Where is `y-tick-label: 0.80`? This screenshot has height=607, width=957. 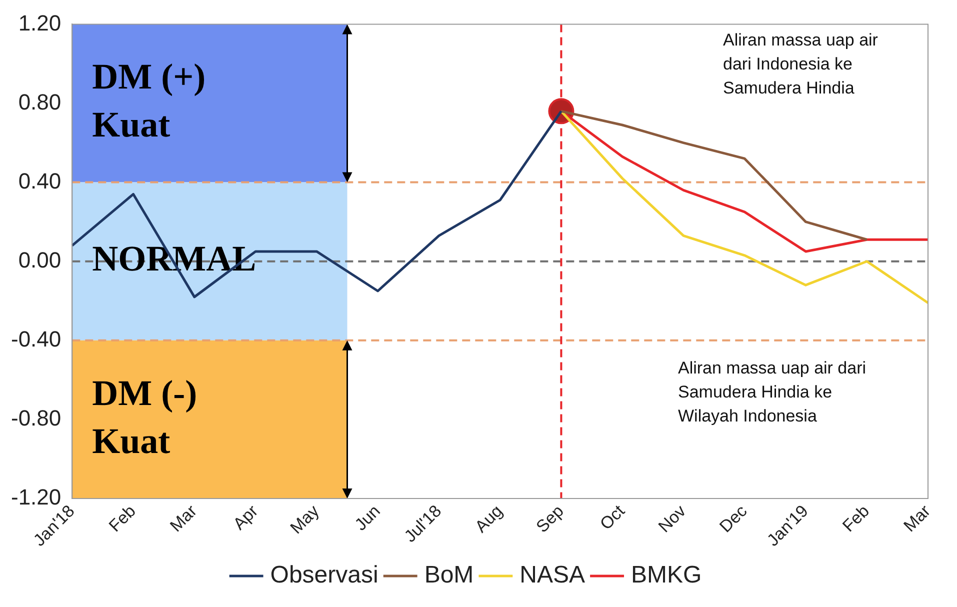
y-tick-label: 0.80 is located at coordinates (40, 101).